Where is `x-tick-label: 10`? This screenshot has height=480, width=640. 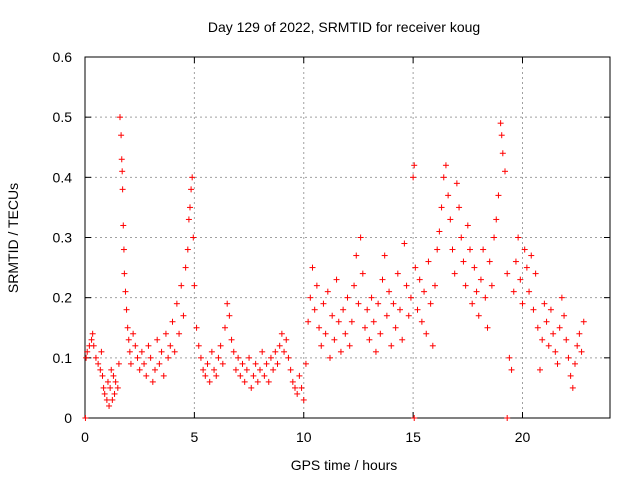 x-tick-label: 10 is located at coordinates (304, 437).